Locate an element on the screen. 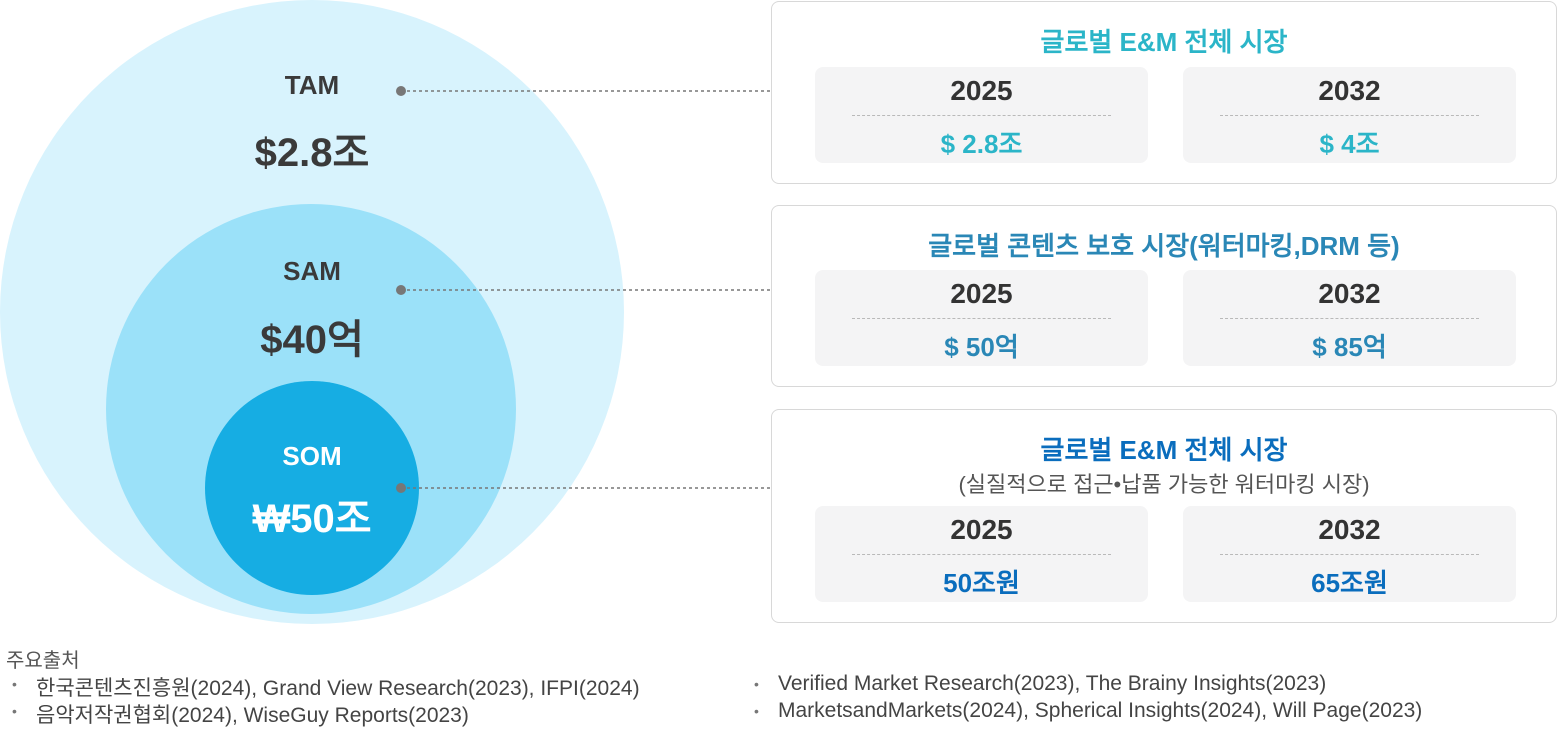  cell: 2032 $ 85억 is located at coordinates (1349, 318).